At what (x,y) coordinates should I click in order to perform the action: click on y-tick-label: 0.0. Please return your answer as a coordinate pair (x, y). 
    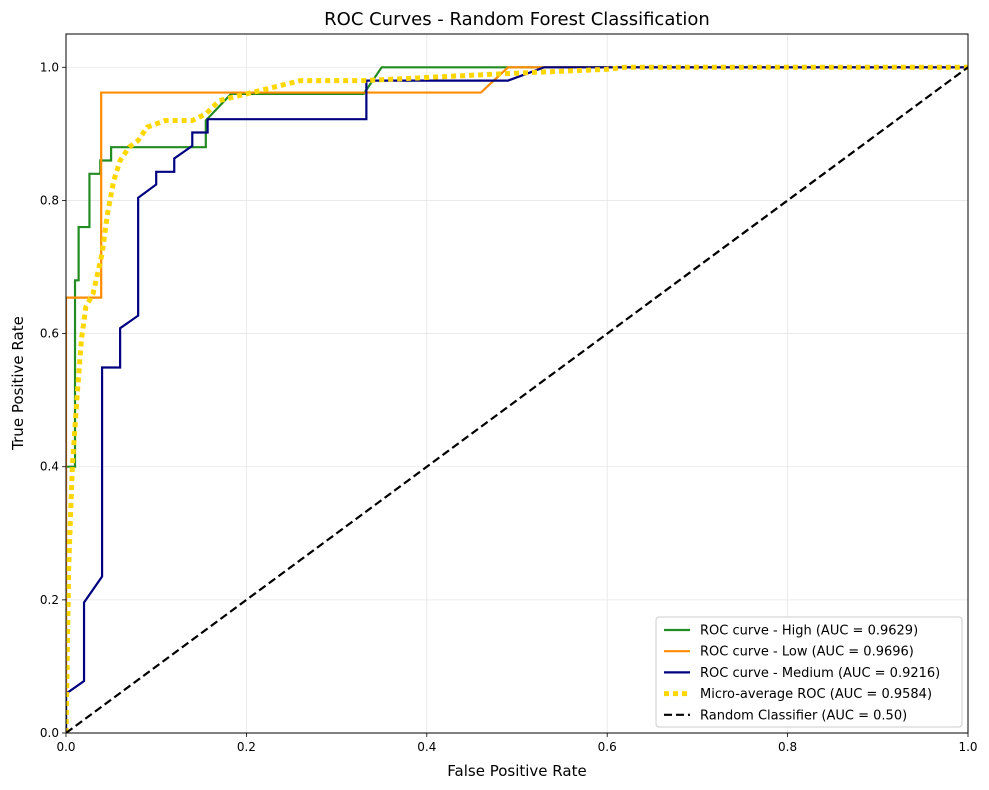
    Looking at the image, I should click on (49, 733).